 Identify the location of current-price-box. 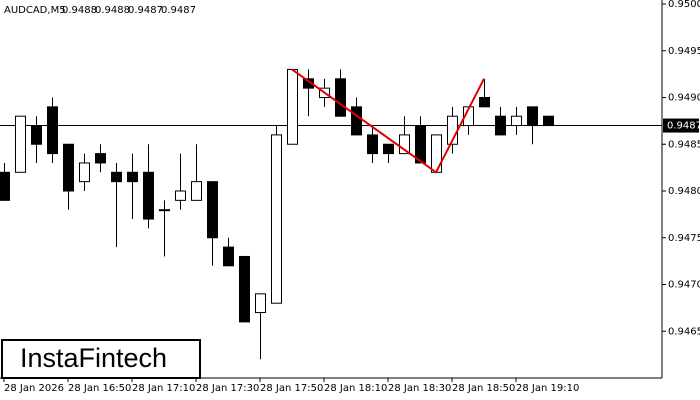
(681, 125).